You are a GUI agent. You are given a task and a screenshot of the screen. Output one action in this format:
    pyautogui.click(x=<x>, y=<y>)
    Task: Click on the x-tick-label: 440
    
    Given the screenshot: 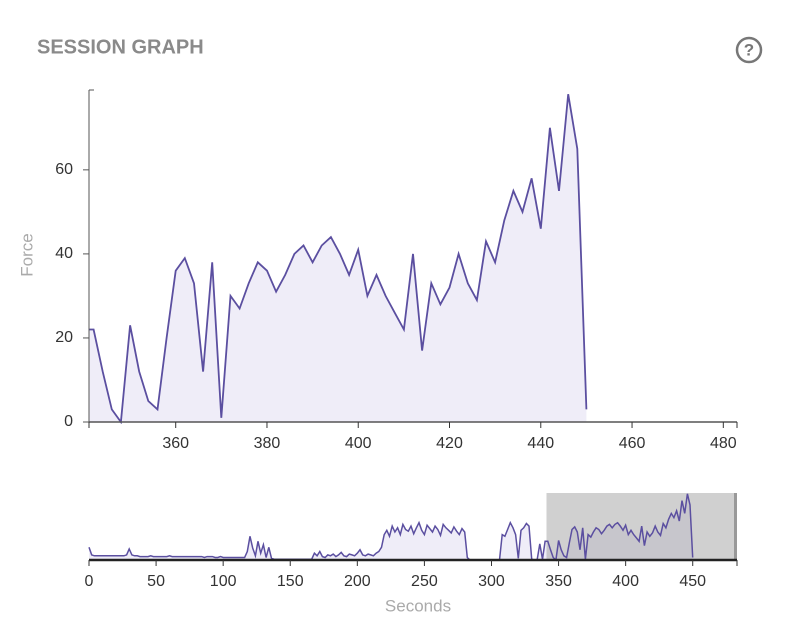 What is the action you would take?
    pyautogui.click(x=540, y=443)
    